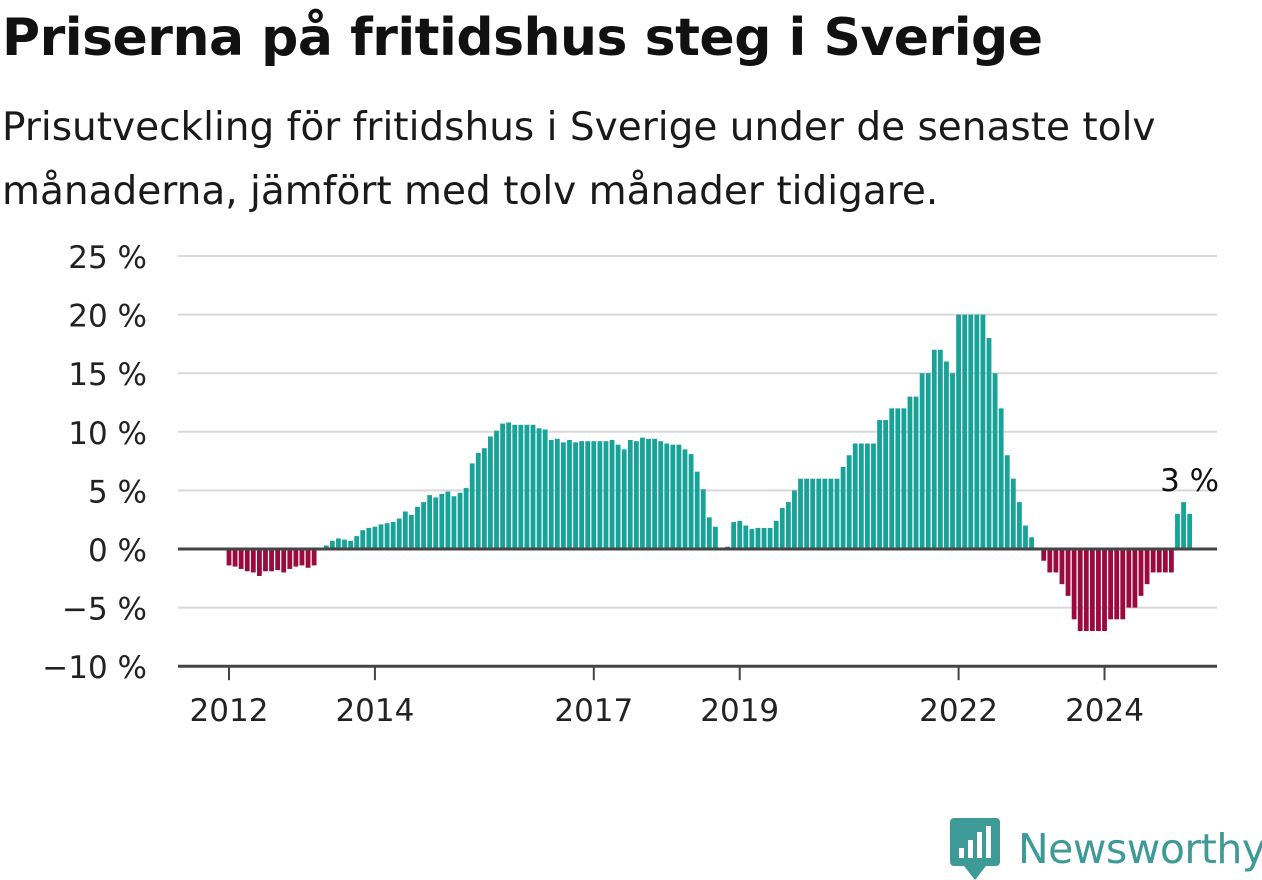 The width and height of the screenshot is (1262, 880). I want to click on y-tick-label: 15 %, so click(107, 375).